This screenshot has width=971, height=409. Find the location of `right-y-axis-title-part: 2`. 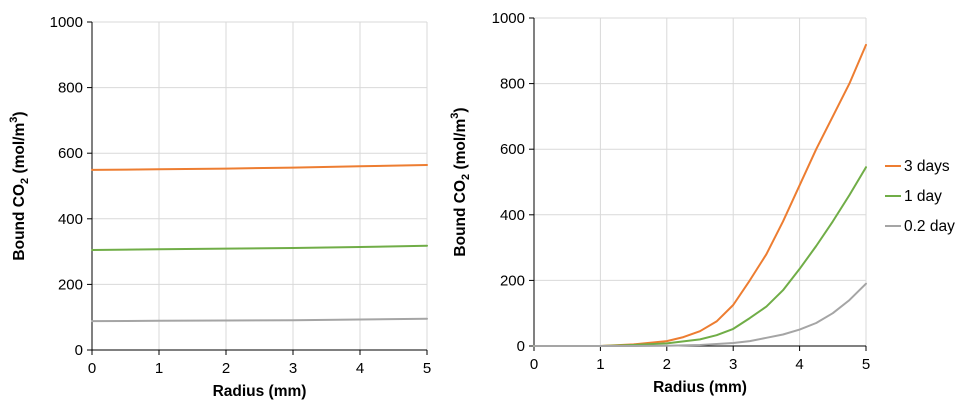

right-y-axis-title-part: 2 is located at coordinates (466, 177).